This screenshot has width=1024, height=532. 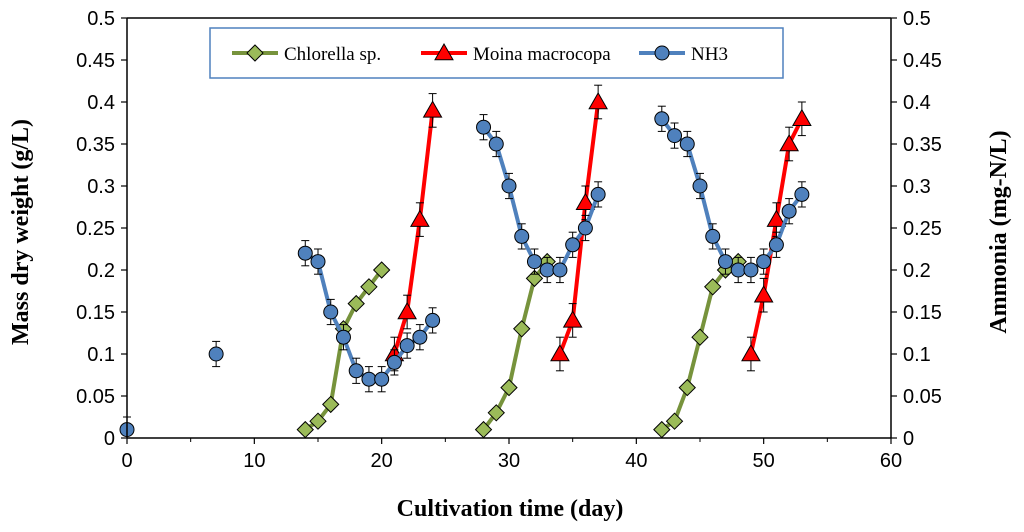 I want to click on x-tick-label: 20, so click(x=382, y=461).